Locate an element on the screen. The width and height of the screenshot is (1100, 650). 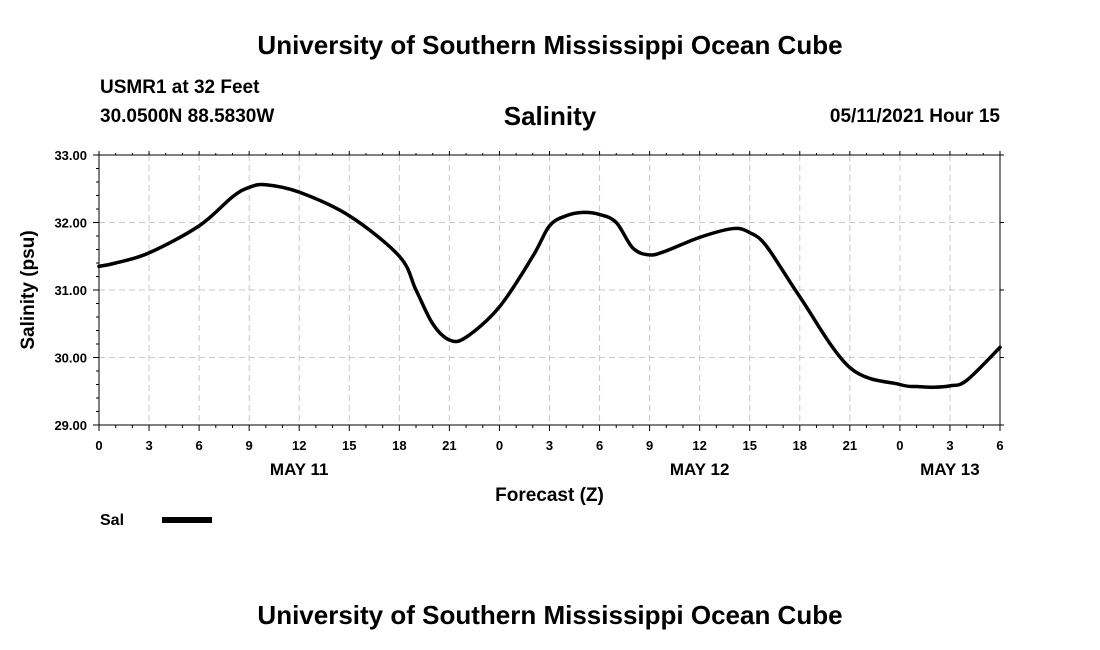
day-label: MAY 12 is located at coordinates (700, 469).